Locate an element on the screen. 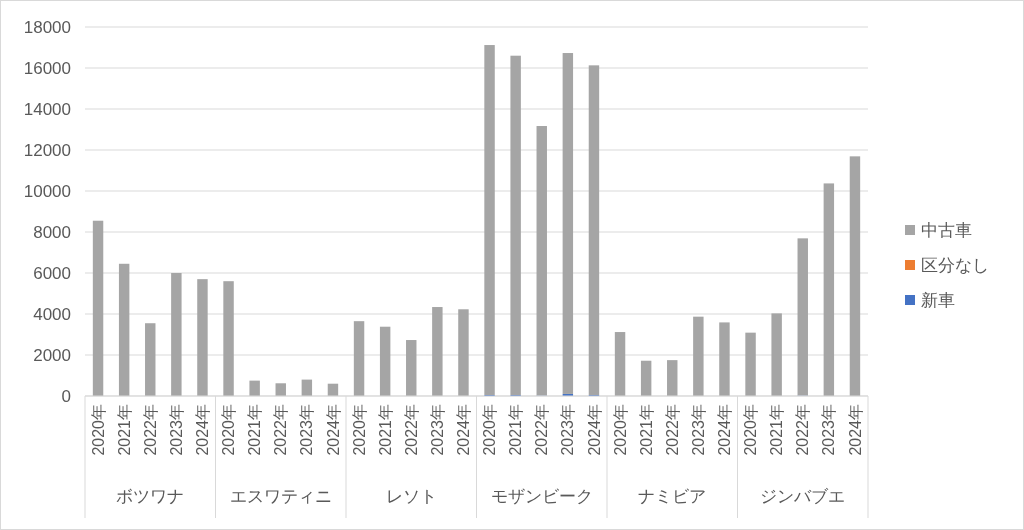  y-tick-label: 0 is located at coordinates (66, 396).